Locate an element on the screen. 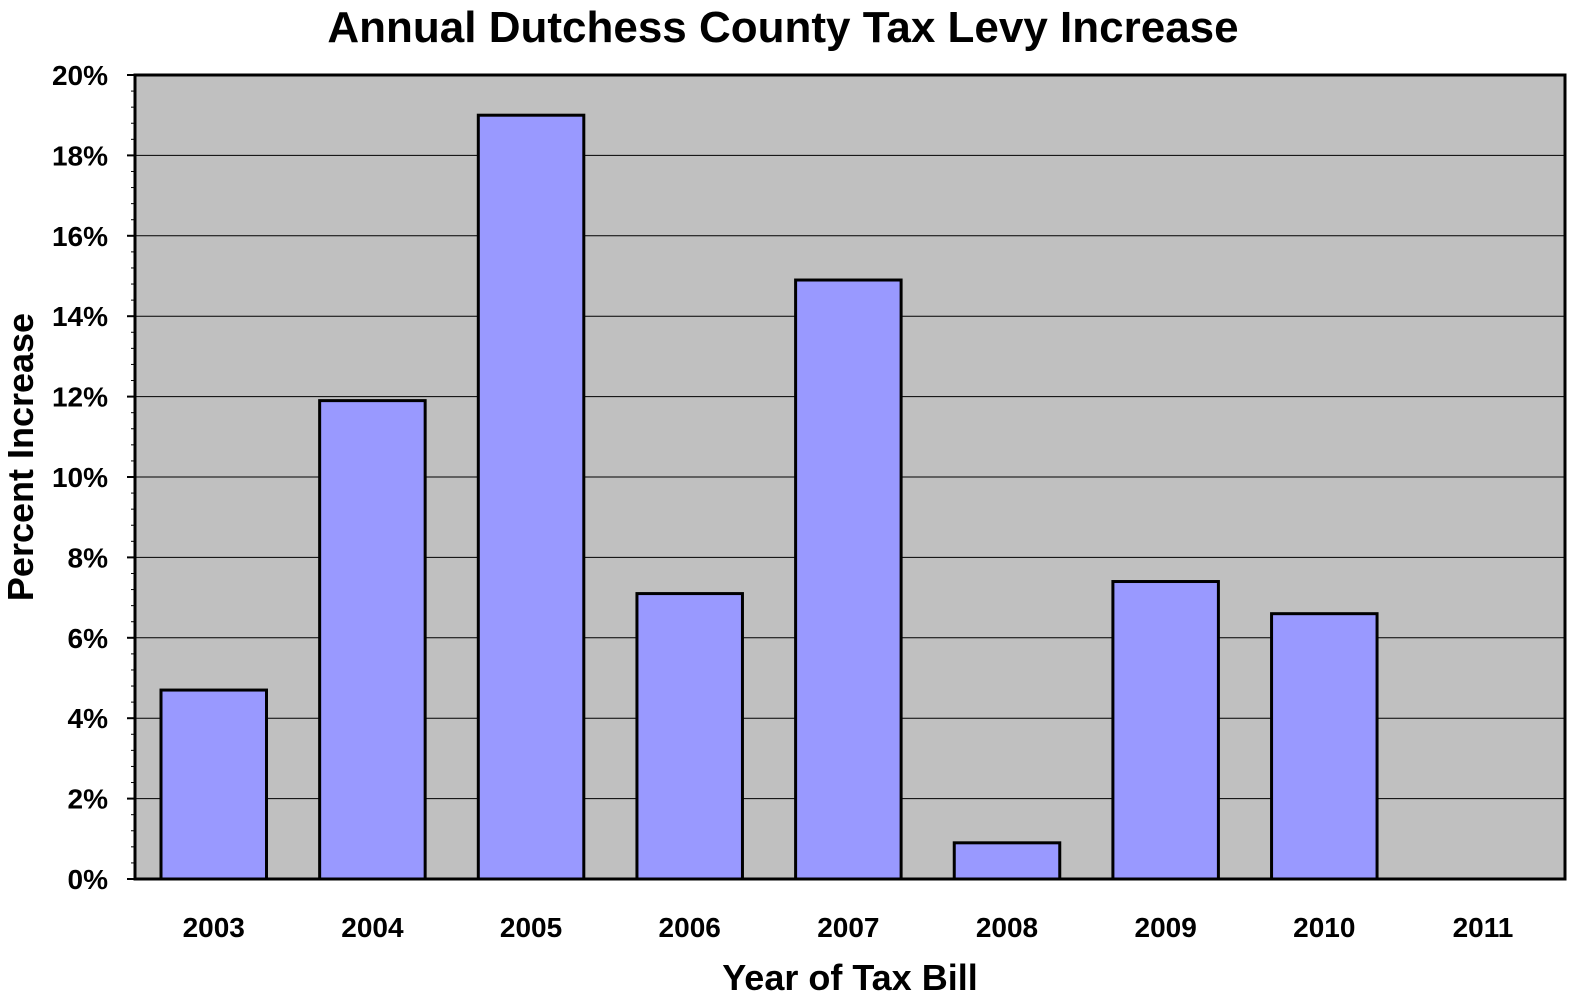  bar-2003 is located at coordinates (214, 784).